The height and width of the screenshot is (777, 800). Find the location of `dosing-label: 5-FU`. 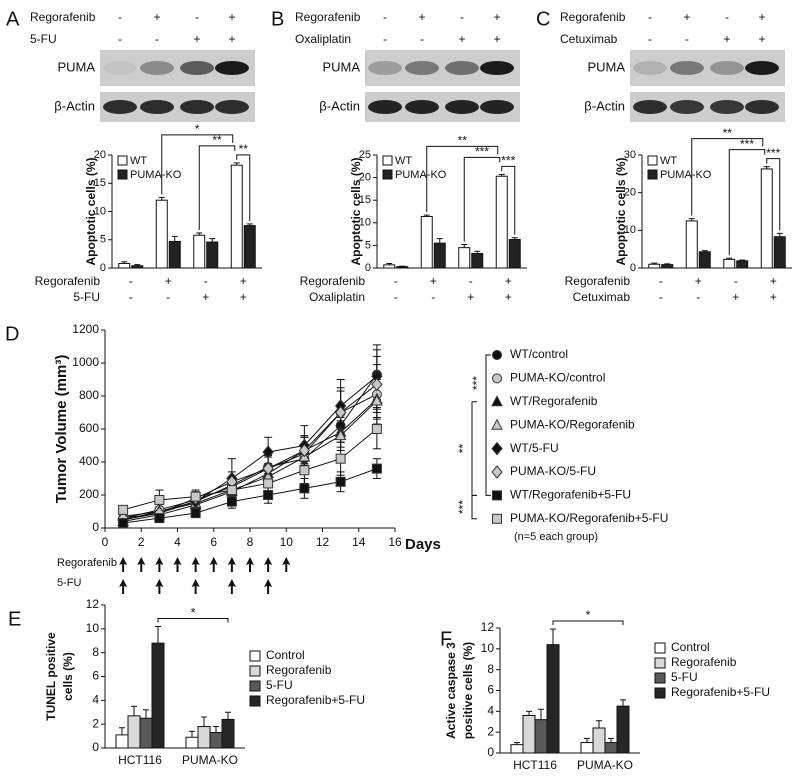

dosing-label: 5-FU is located at coordinates (69, 583).